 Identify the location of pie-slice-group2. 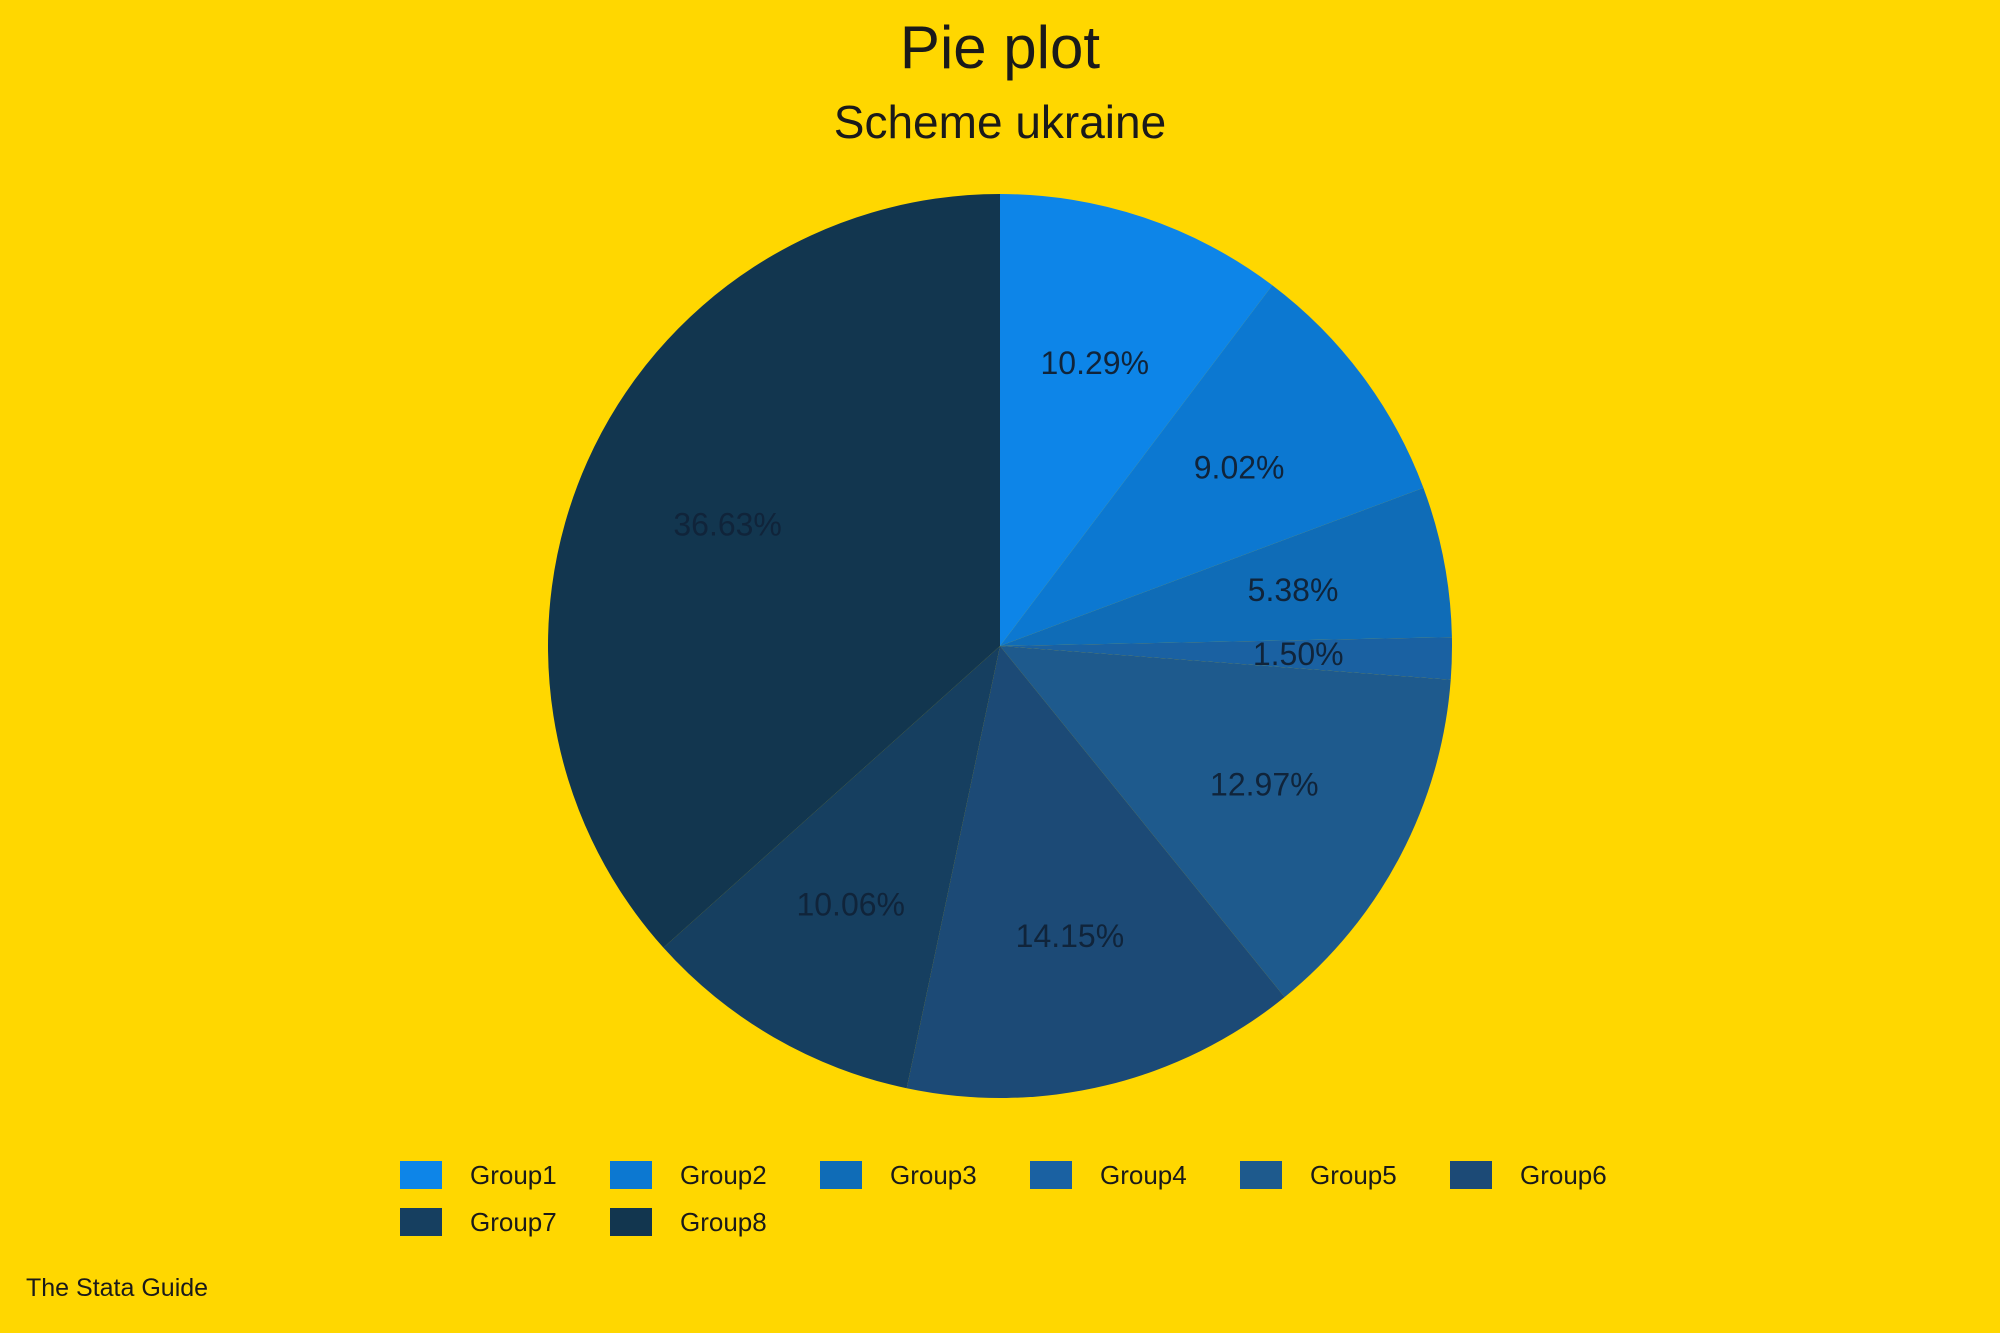
(1212, 465).